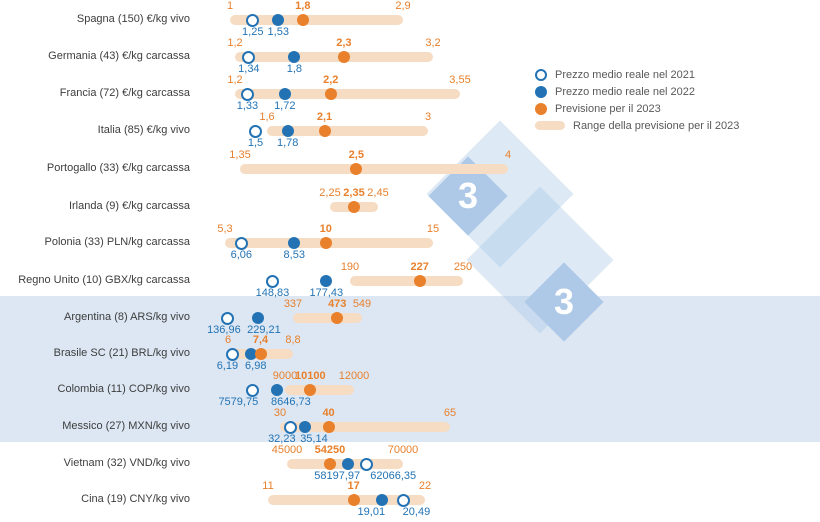 The height and width of the screenshot is (522, 820). Describe the element at coordinates (508, 155) in the screenshot. I see `range-max-label: 4` at that location.